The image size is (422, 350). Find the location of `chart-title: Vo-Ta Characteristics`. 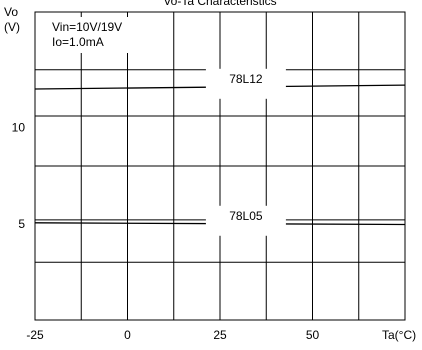

chart-title: Vo-Ta Characteristics is located at coordinates (219, 4).